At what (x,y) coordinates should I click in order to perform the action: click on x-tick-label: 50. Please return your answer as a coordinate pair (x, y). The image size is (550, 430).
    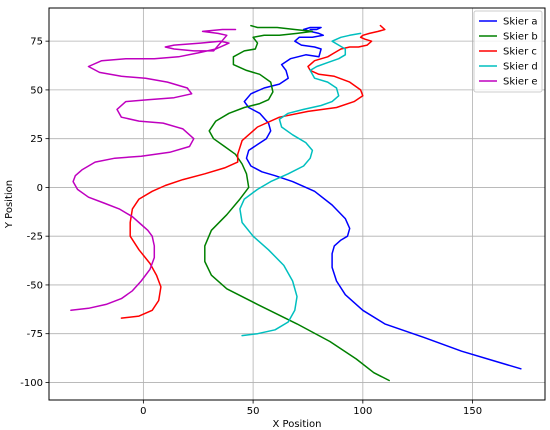
    Looking at the image, I should click on (253, 411).